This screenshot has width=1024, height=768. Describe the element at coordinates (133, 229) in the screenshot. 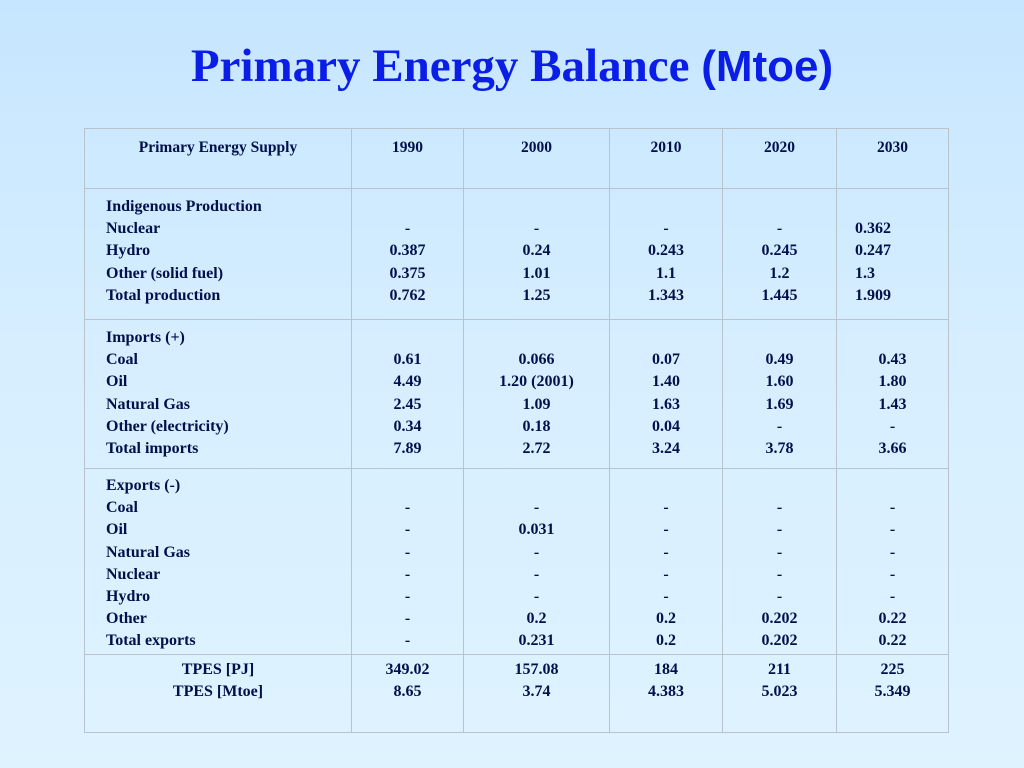

I see `row-label: Nuclear` at that location.